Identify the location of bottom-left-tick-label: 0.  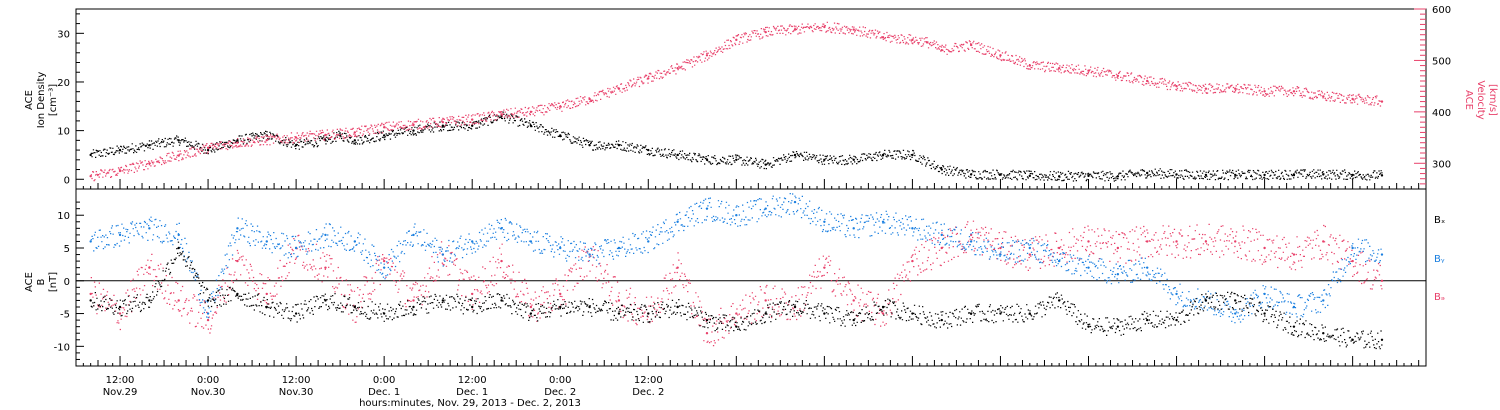
(67, 282).